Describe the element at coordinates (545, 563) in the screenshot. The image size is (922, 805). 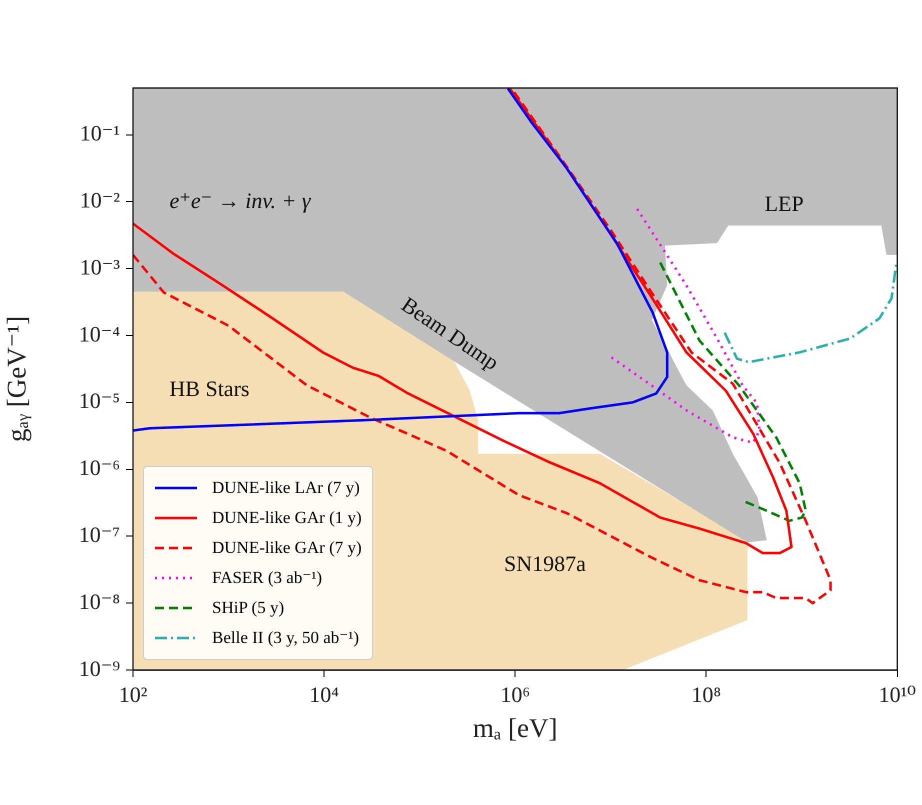
I see `annotation: SN1987a` at that location.